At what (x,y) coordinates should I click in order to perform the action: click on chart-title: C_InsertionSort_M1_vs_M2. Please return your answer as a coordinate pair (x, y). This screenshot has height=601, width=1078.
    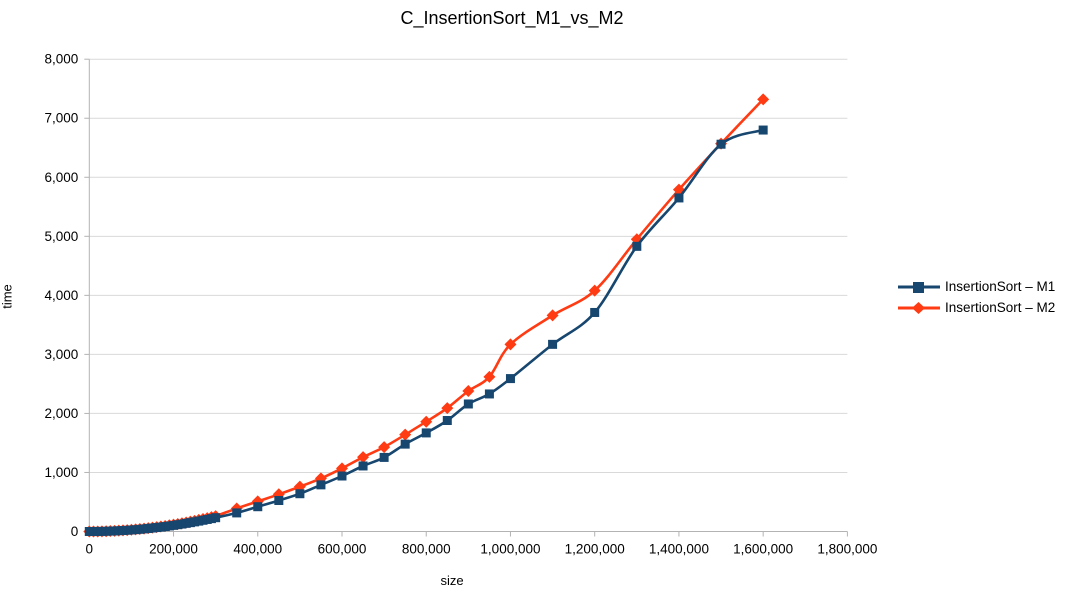
    Looking at the image, I should click on (512, 18).